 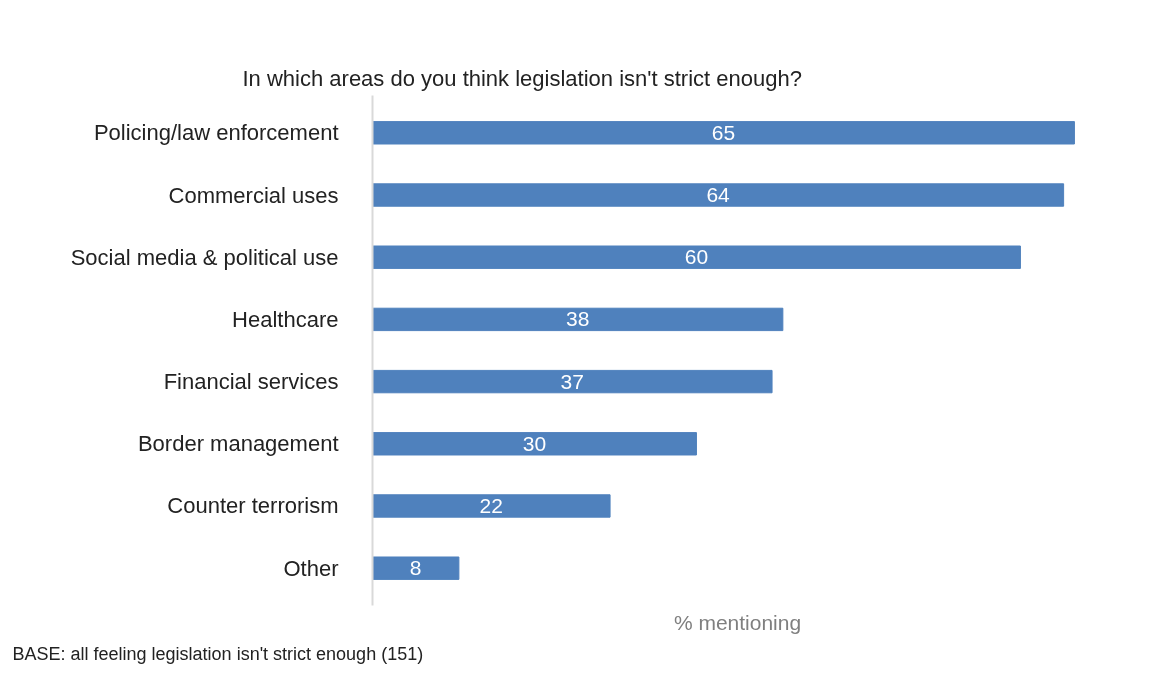 I want to click on text: BASE: all feeling legislation isn't strict enough (151), so click(x=218, y=653).